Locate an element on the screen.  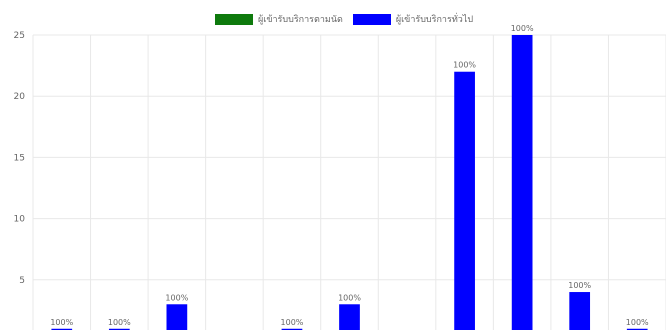
y-tick-label: 20 is located at coordinates (20, 97).